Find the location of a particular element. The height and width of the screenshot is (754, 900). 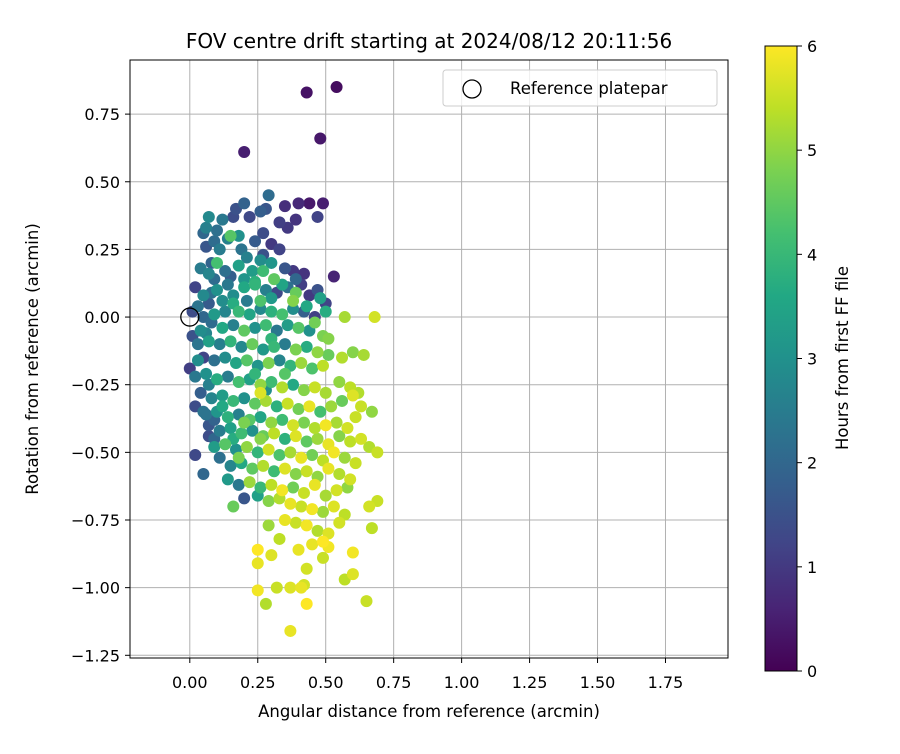

x-tick-label: 1.25 is located at coordinates (530, 682).